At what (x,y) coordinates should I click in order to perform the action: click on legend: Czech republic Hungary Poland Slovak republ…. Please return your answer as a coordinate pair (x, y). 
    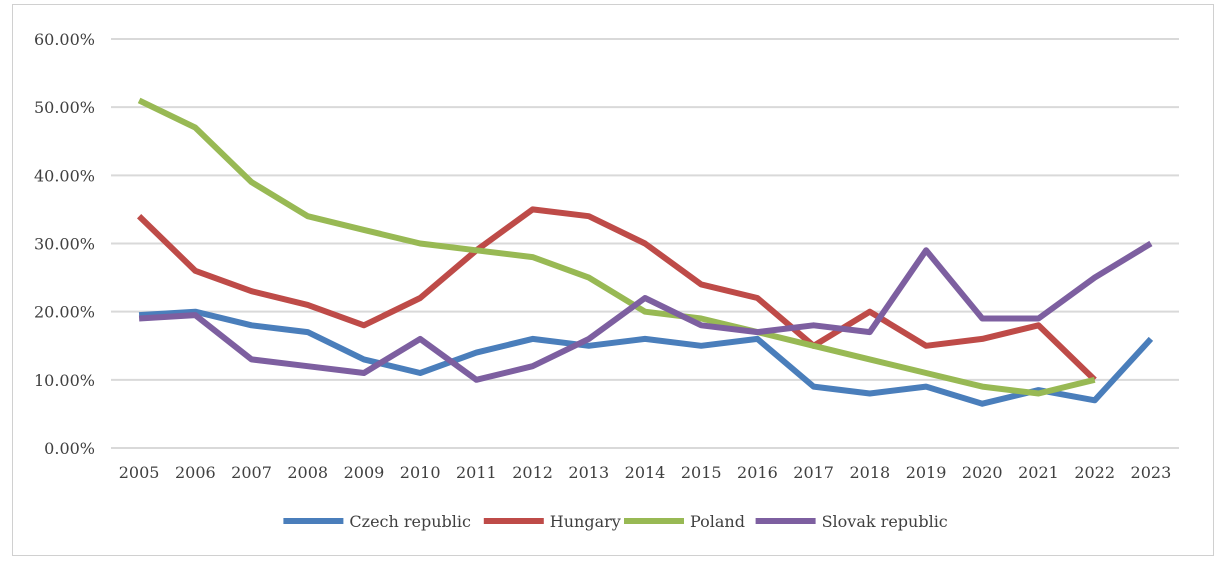
    Looking at the image, I should click on (615, 521).